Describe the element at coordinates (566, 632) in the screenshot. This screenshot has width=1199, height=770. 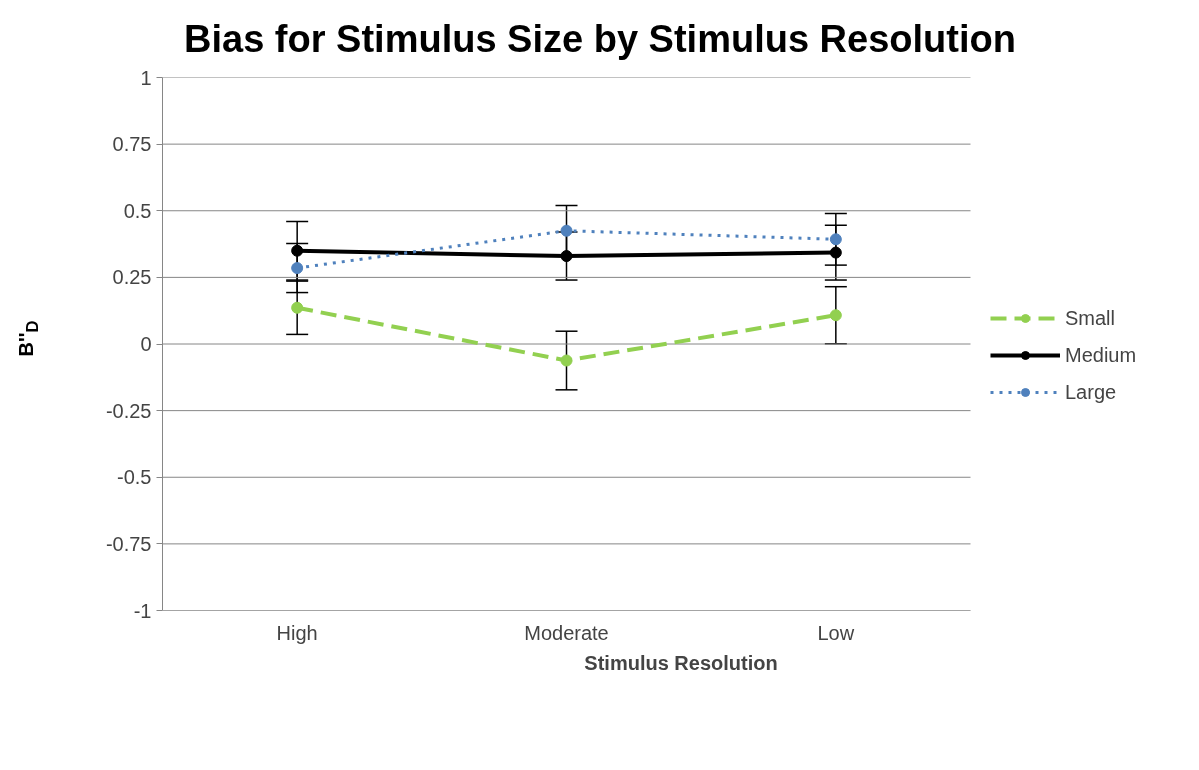
I see `x-tick-label: Moderate` at that location.